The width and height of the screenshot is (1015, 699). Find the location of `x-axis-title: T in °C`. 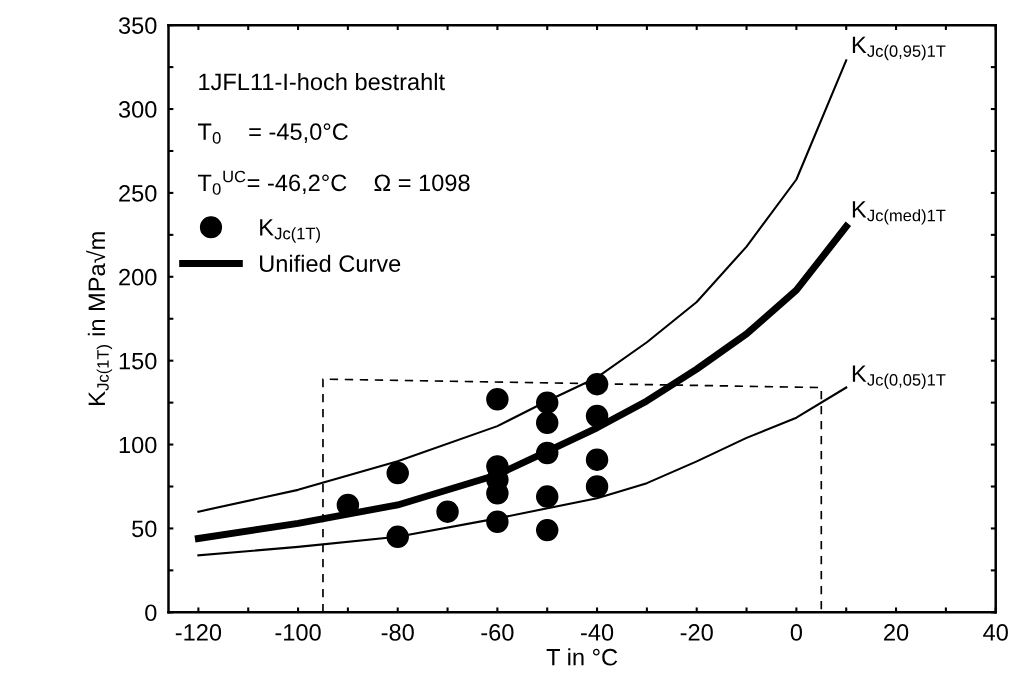

x-axis-title: T in °C is located at coordinates (582, 657).